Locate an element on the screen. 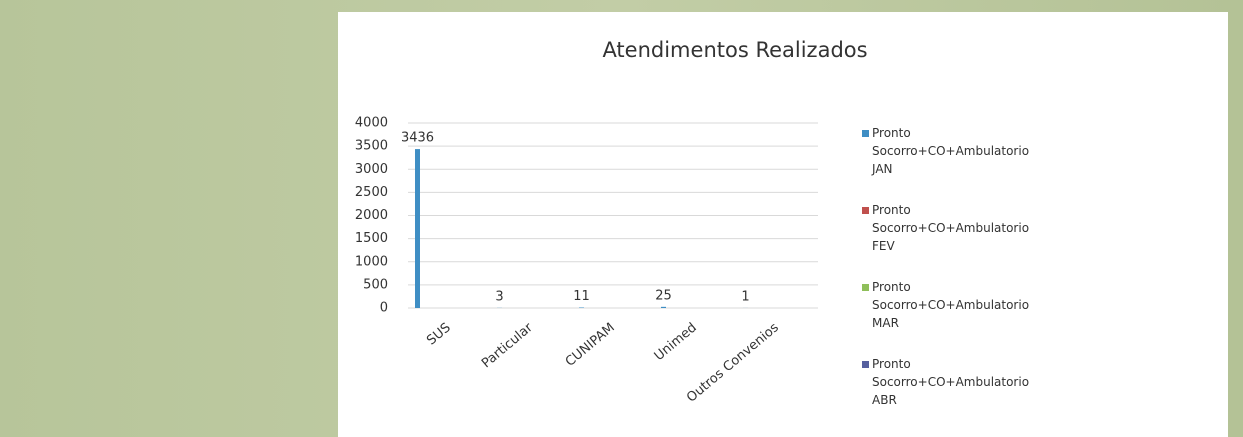 The image size is (1243, 437). data-label: 11 is located at coordinates (581, 296).